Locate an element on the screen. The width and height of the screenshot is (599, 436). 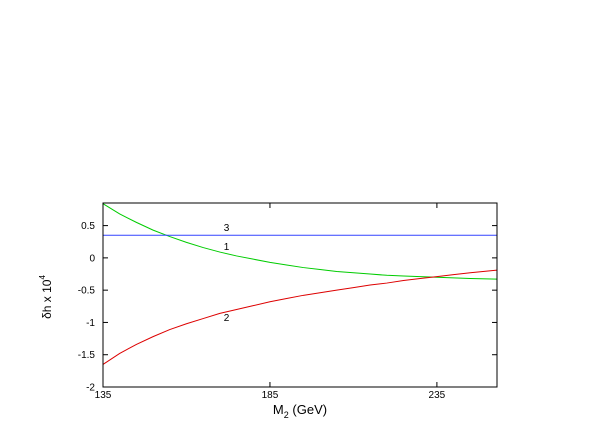
y-tick-label: -1.5 is located at coordinates (87, 355).